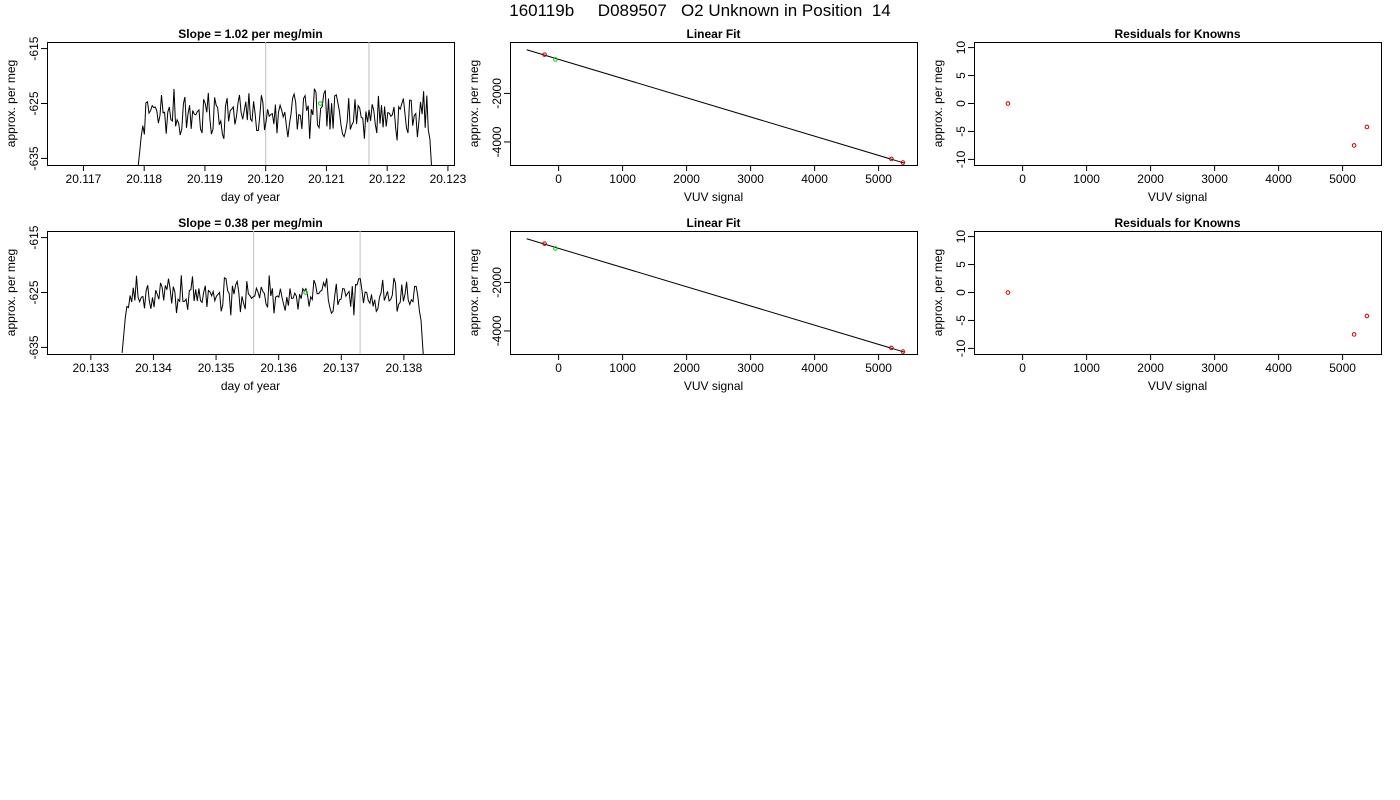 This screenshot has height=800, width=1400. I want to click on x-tick-label: 20.137, so click(341, 368).